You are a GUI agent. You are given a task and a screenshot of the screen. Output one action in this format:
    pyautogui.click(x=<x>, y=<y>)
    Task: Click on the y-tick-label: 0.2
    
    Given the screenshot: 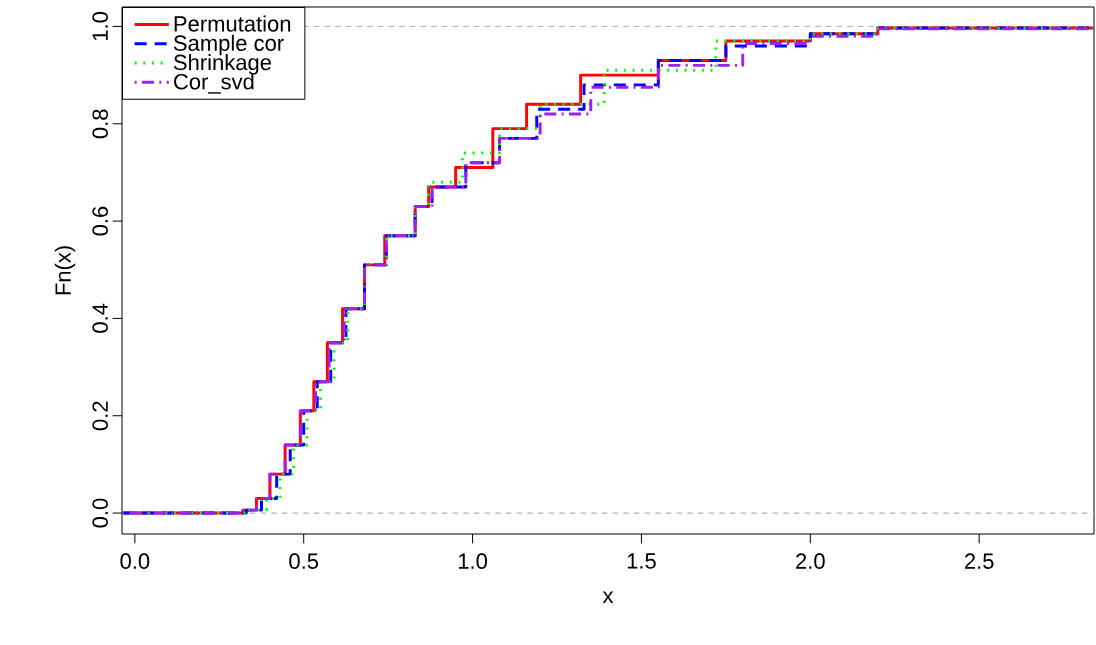 What is the action you would take?
    pyautogui.click(x=100, y=416)
    